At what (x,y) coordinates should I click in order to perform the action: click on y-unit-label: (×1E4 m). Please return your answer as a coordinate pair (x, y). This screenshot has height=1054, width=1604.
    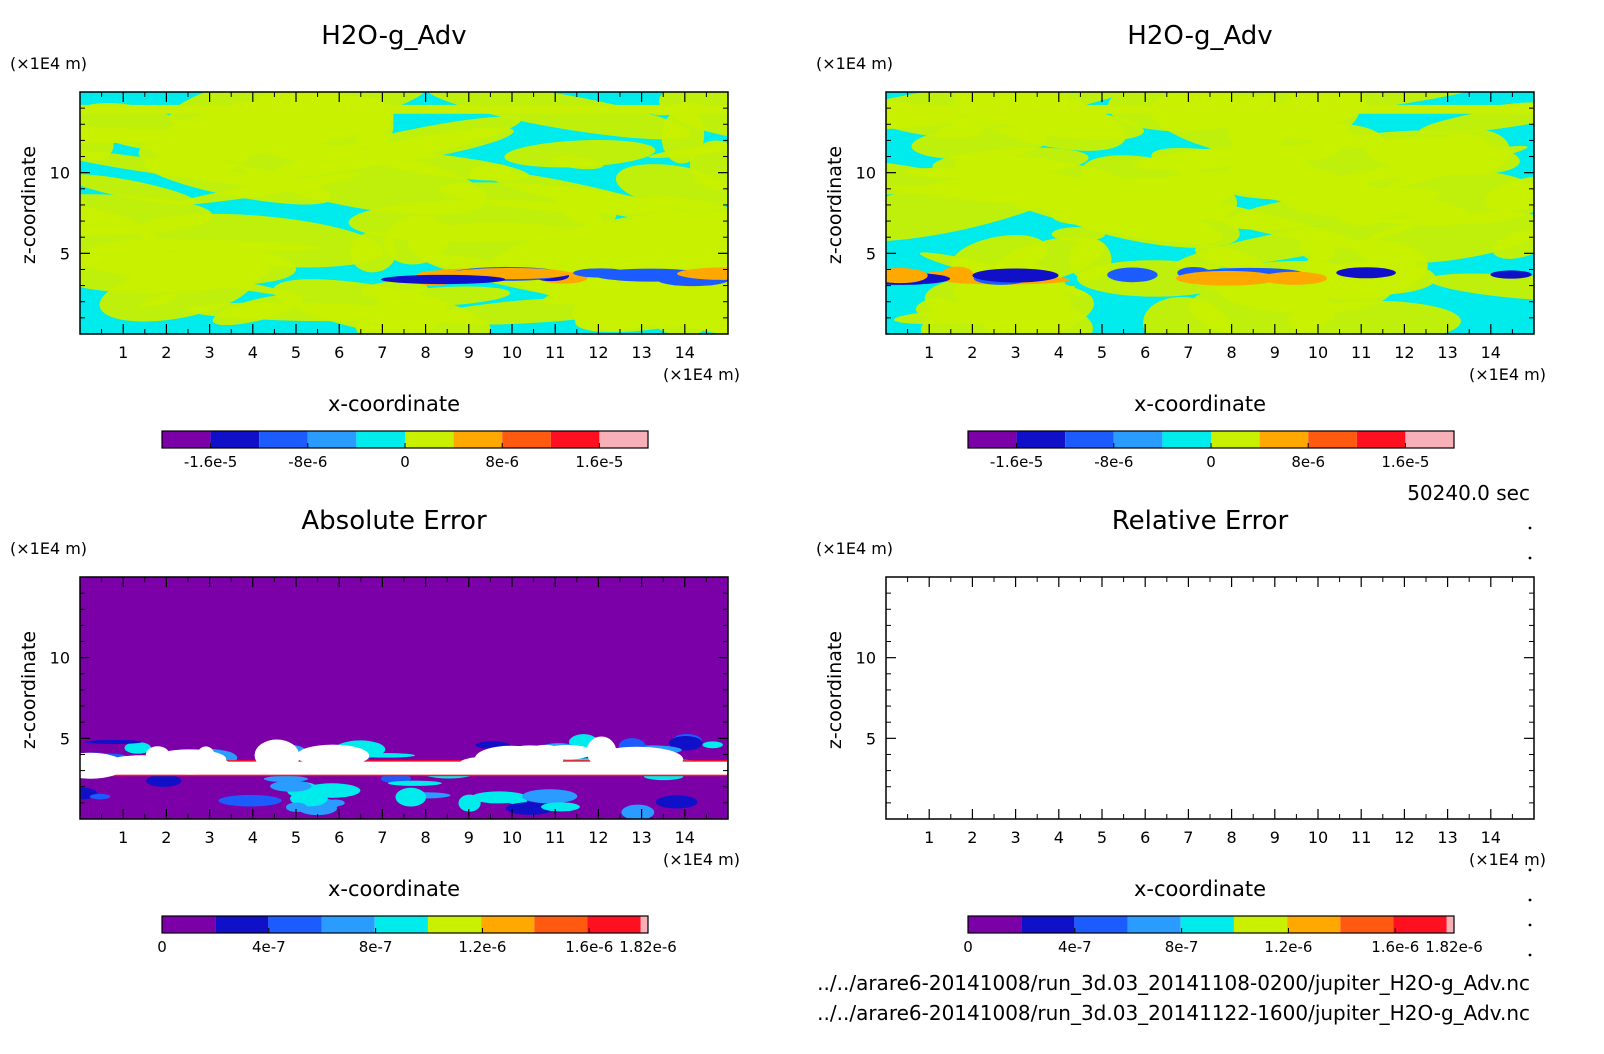
    Looking at the image, I should click on (854, 548).